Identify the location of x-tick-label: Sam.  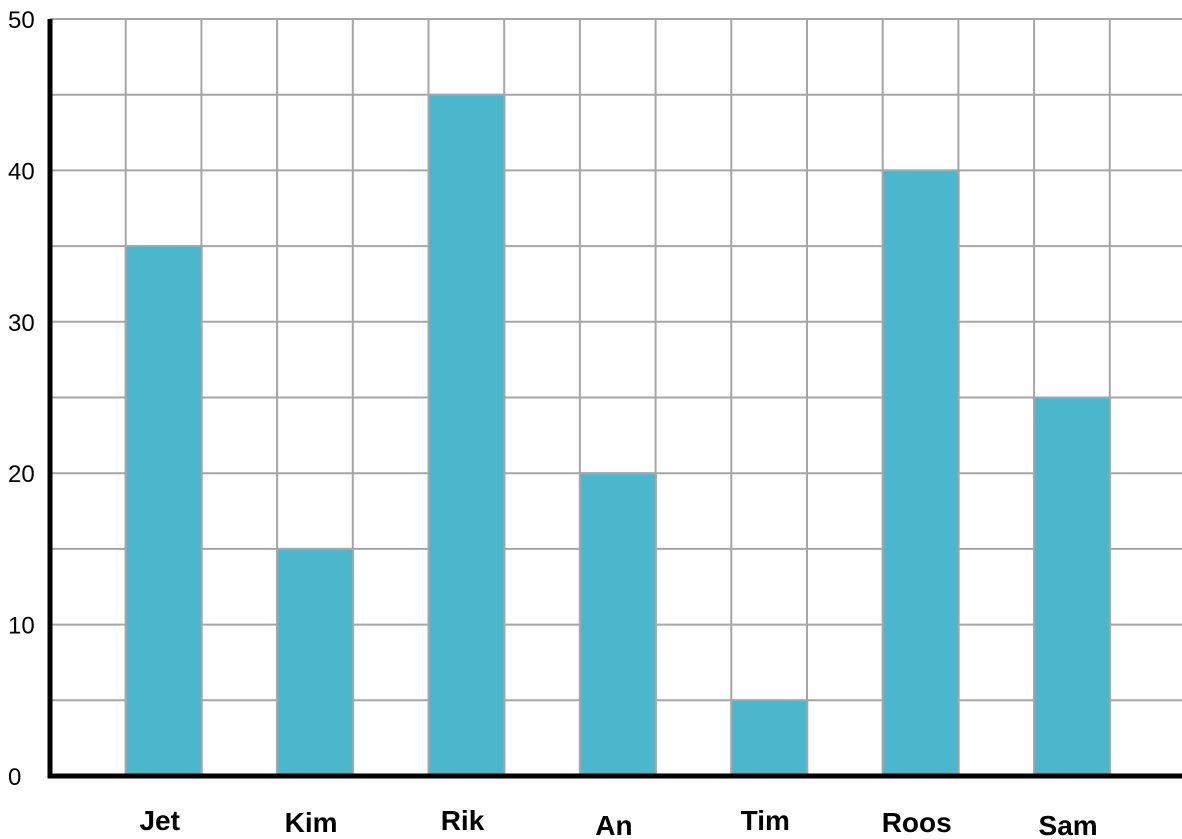
(1068, 824).